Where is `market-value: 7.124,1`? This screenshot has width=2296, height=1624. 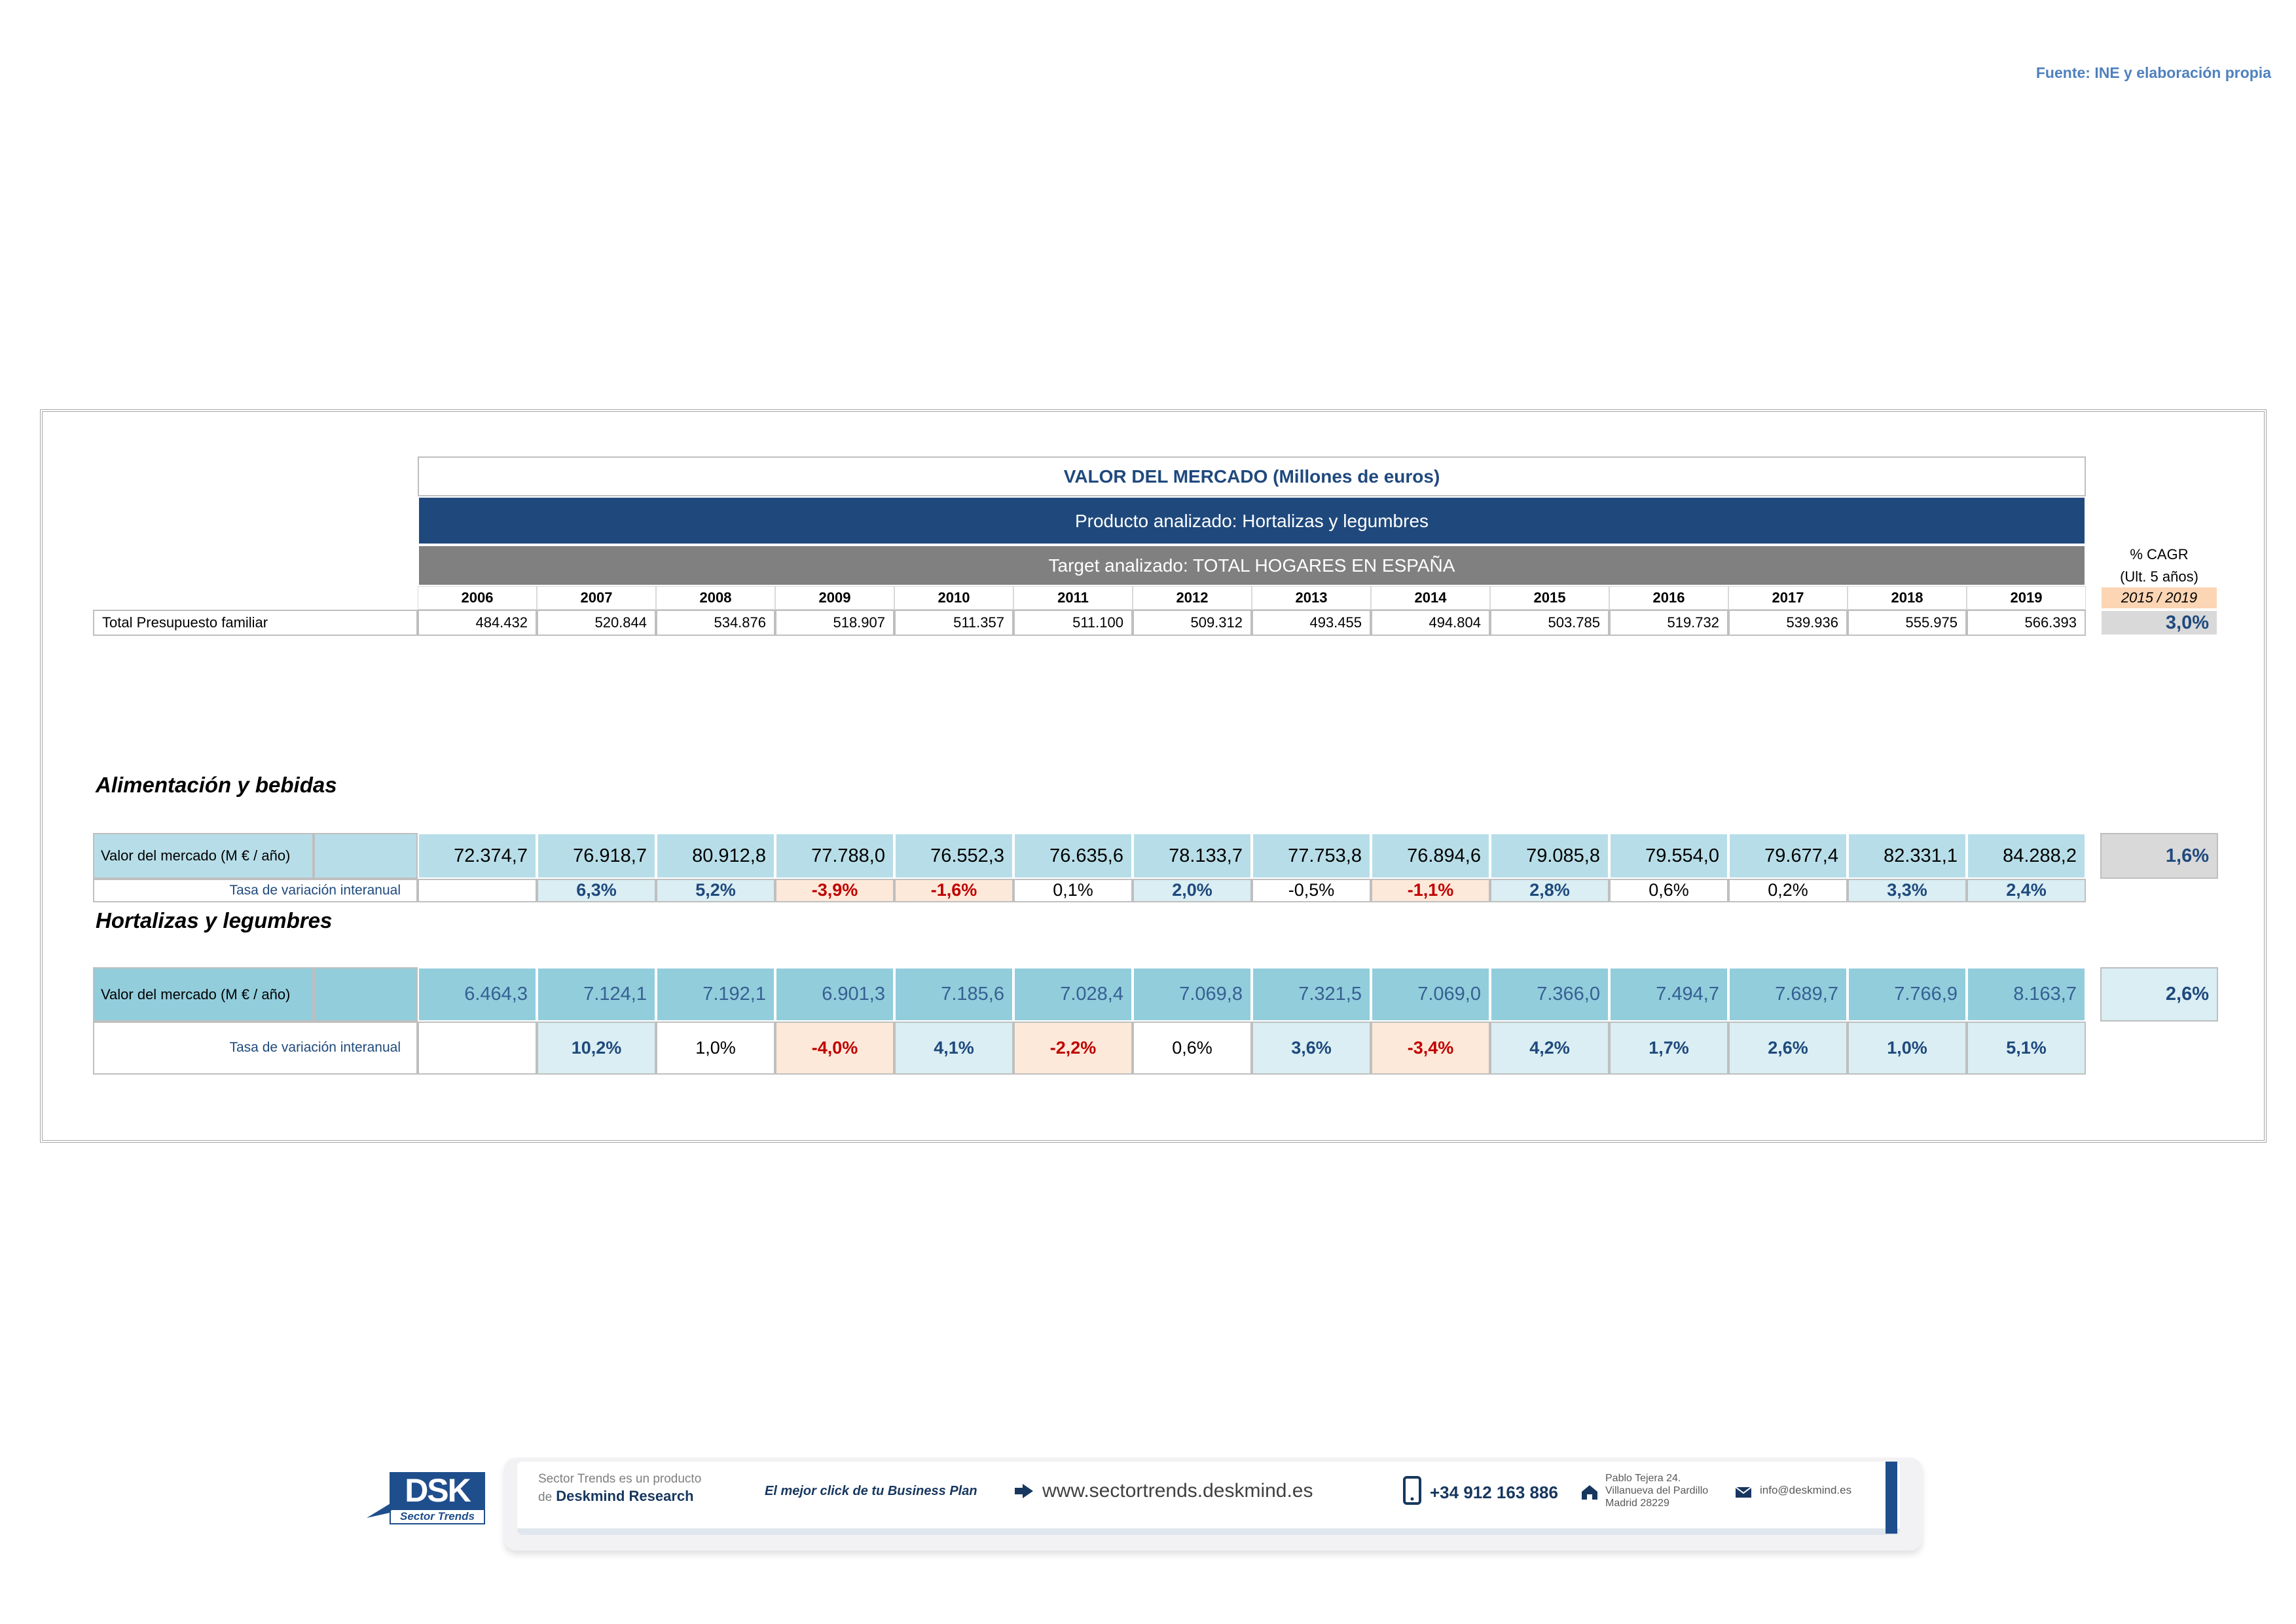
market-value: 7.124,1 is located at coordinates (596, 994).